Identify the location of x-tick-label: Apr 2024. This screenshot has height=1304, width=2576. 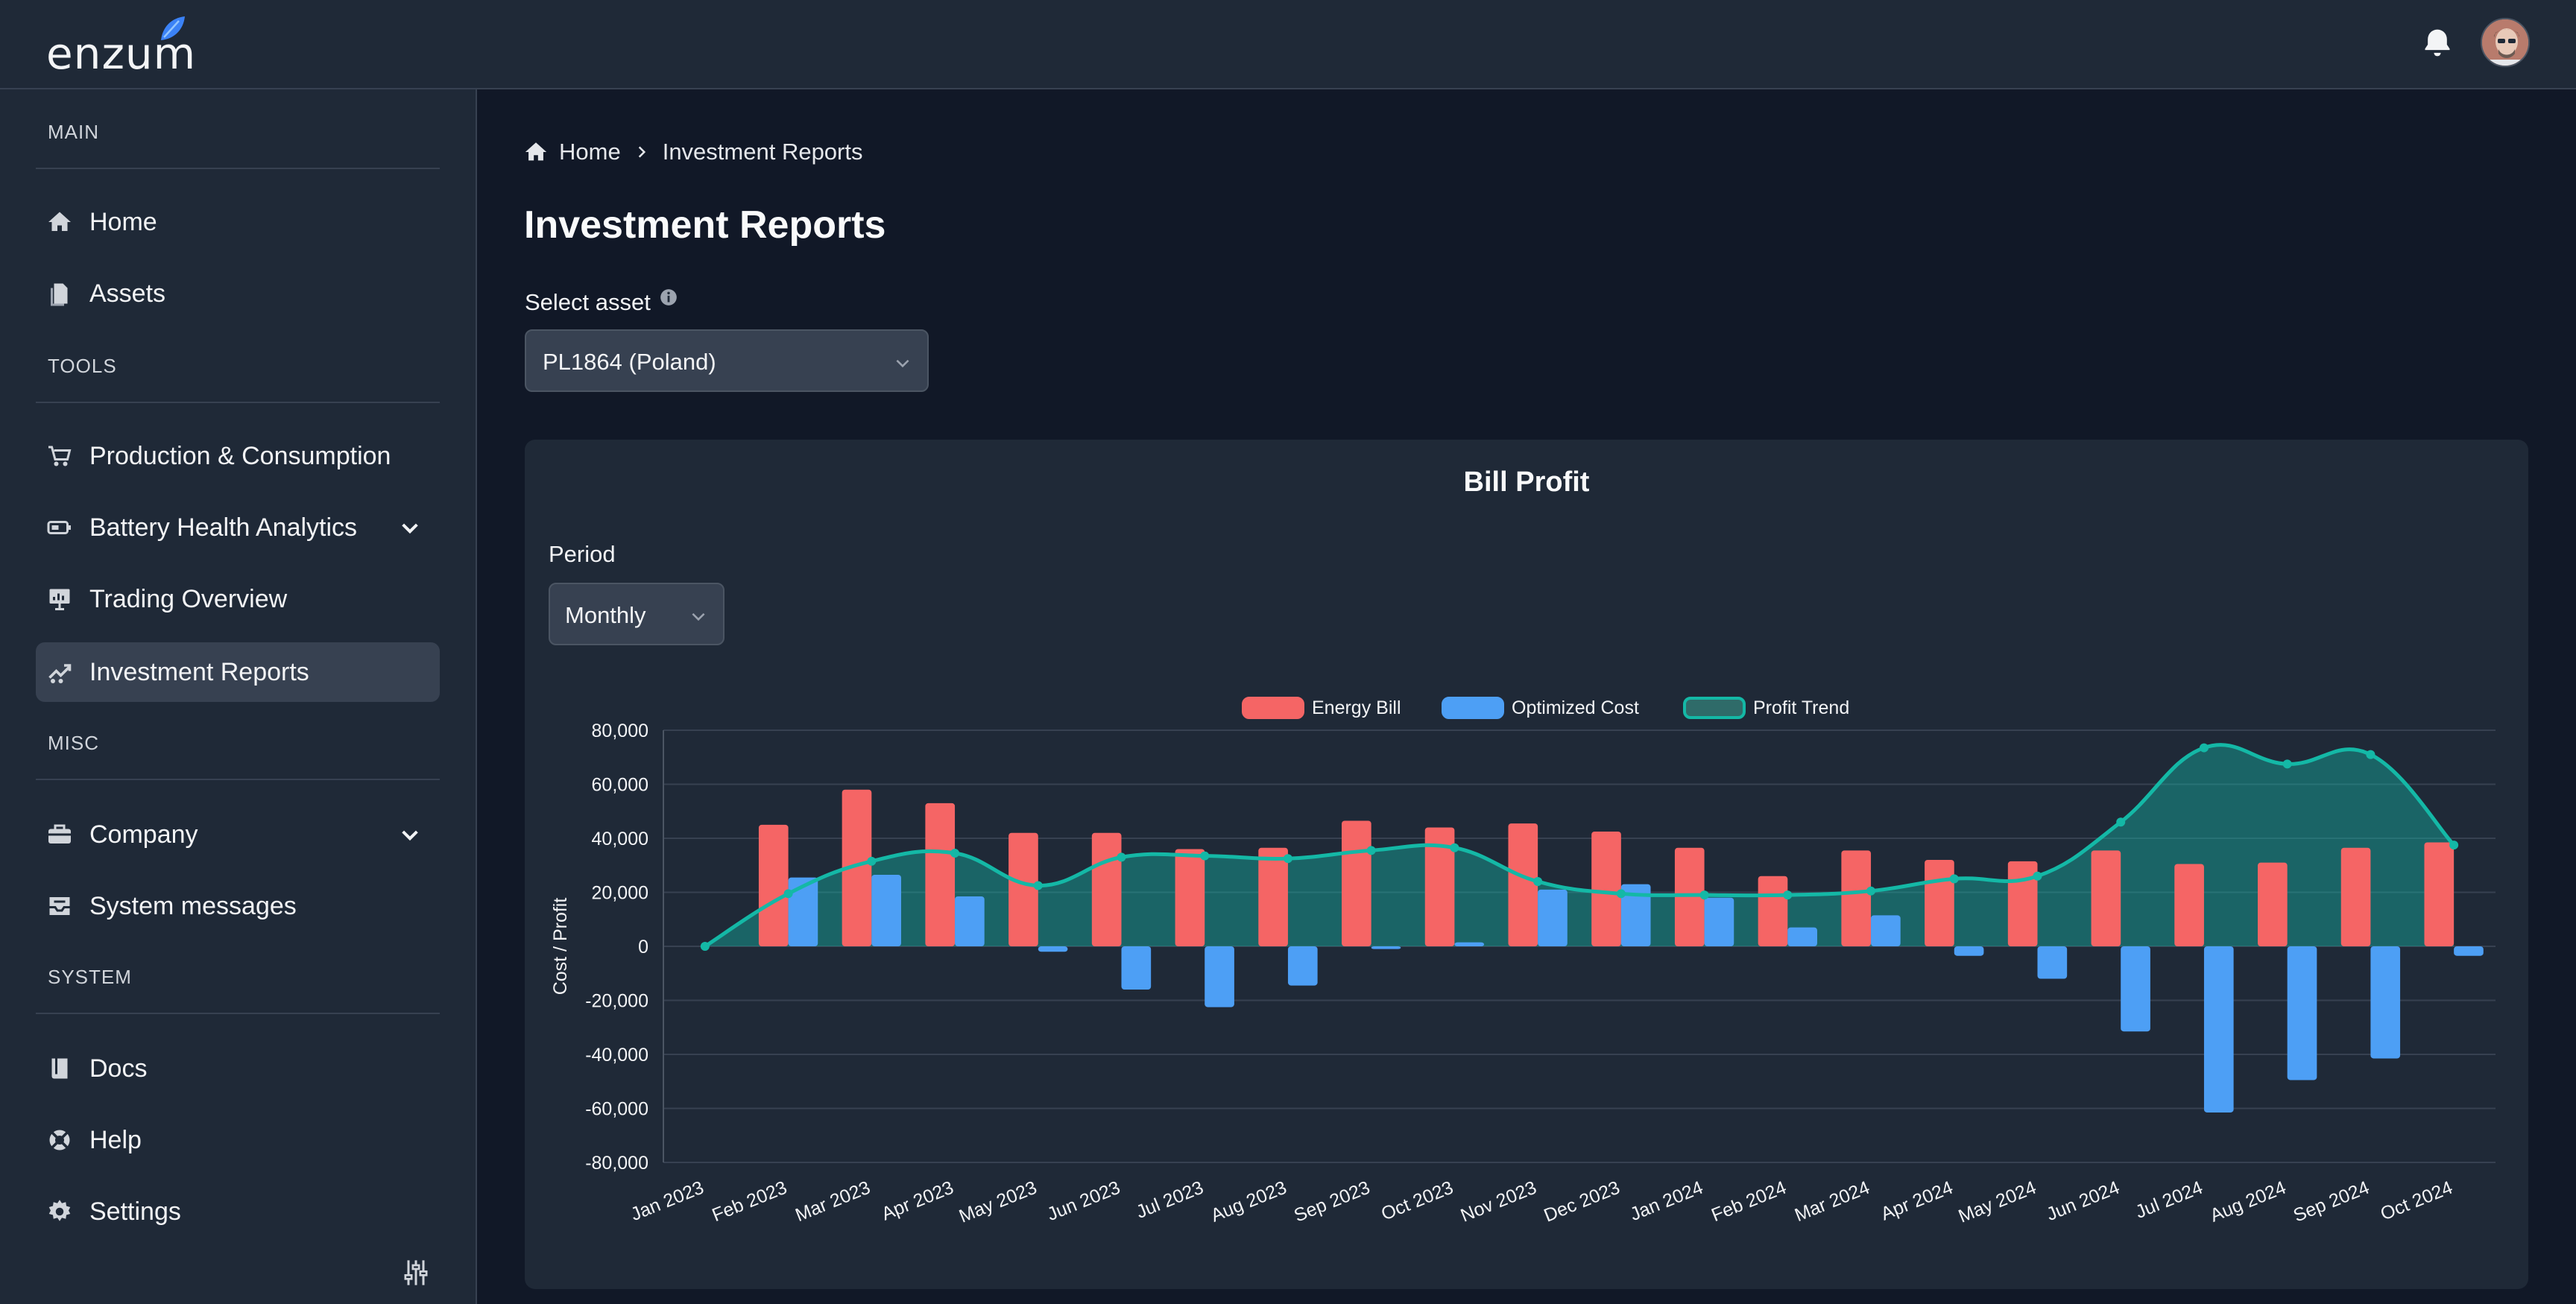
(1917, 1201).